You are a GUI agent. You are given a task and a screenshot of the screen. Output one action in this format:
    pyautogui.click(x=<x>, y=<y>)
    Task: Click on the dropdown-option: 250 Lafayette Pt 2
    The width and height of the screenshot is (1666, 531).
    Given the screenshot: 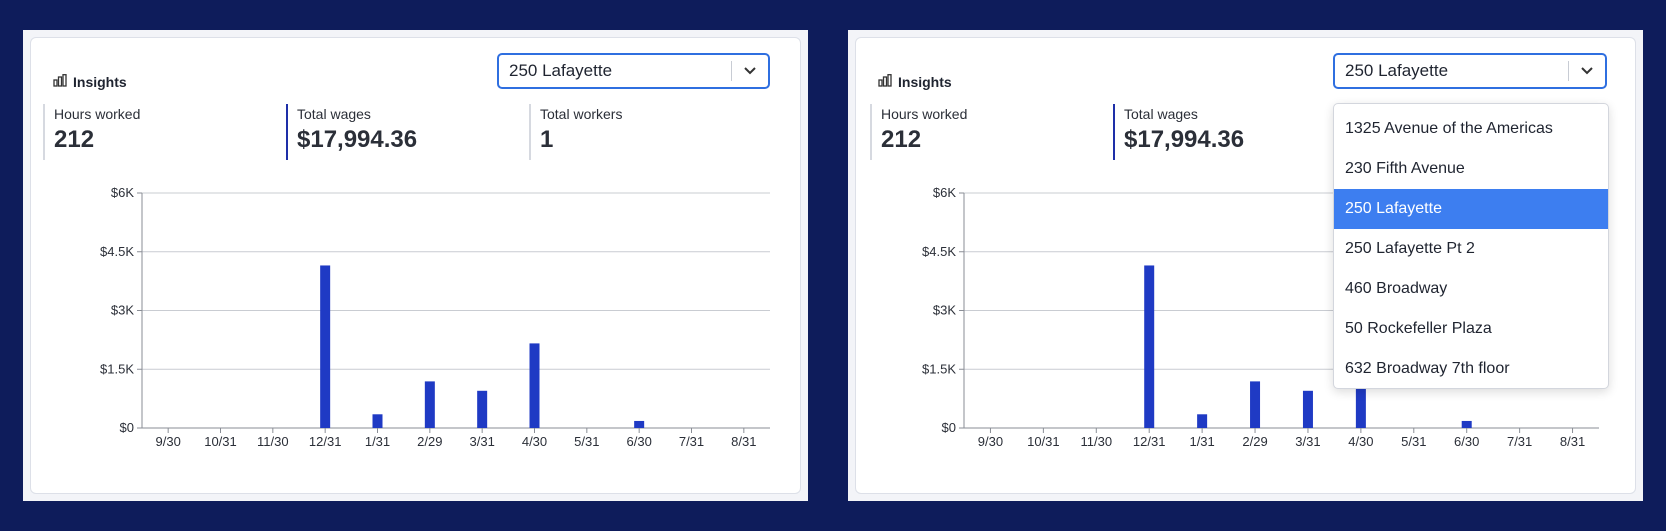 What is the action you would take?
    pyautogui.click(x=1410, y=248)
    